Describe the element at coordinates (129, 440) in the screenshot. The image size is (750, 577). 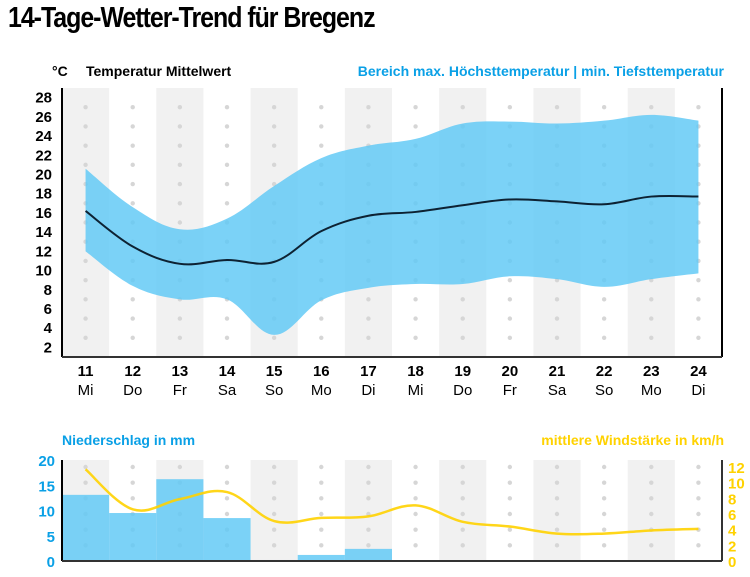
I see `precip-title: Niederschlag in mm` at that location.